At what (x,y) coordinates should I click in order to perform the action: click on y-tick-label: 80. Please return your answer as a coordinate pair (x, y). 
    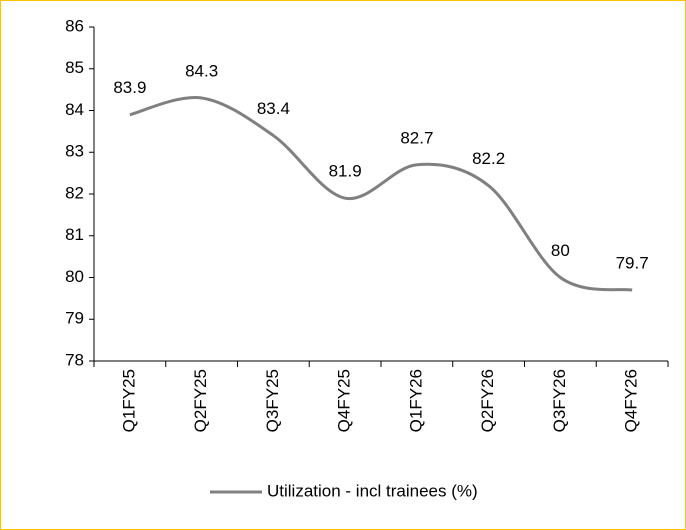
    Looking at the image, I should click on (74, 276).